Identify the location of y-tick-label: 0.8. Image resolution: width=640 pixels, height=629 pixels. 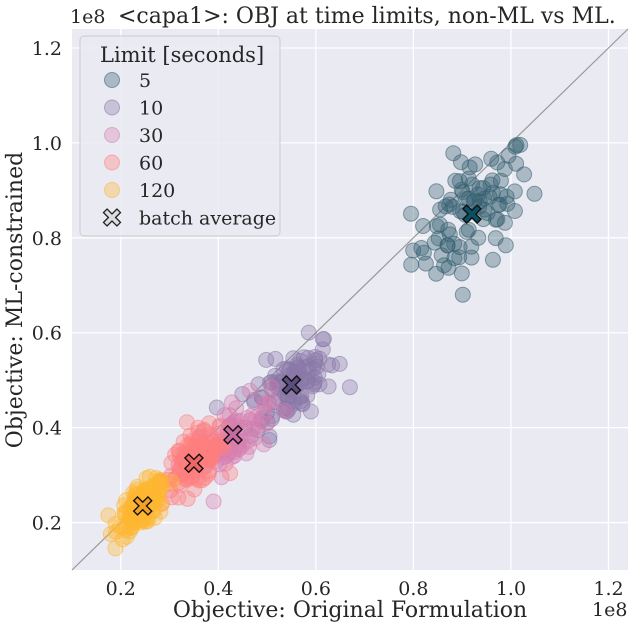
(47, 239).